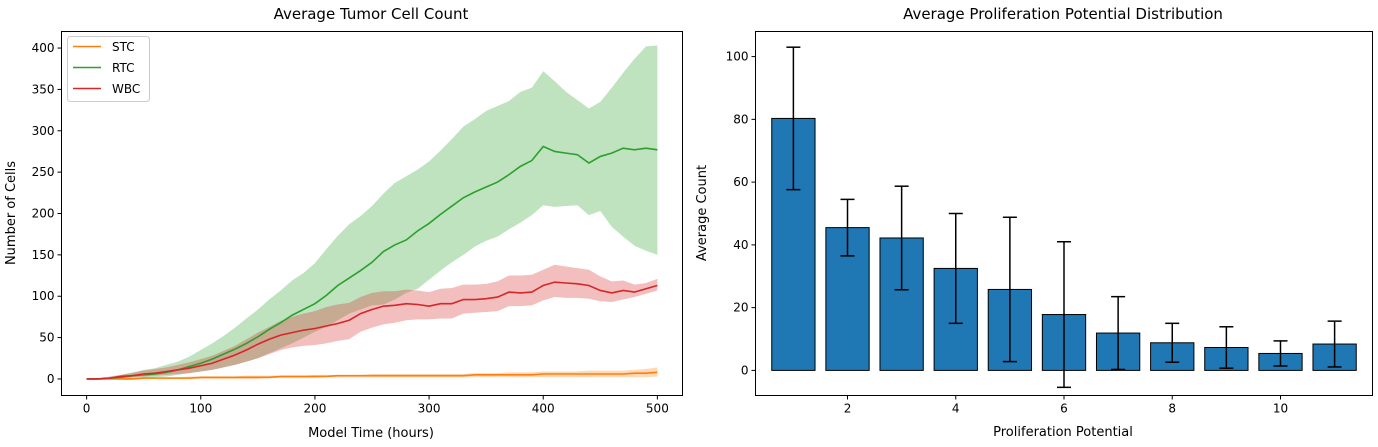 The image size is (1378, 447). I want to click on tumor-x-ticks: 0 100 200 300 400 500, so click(376, 405).